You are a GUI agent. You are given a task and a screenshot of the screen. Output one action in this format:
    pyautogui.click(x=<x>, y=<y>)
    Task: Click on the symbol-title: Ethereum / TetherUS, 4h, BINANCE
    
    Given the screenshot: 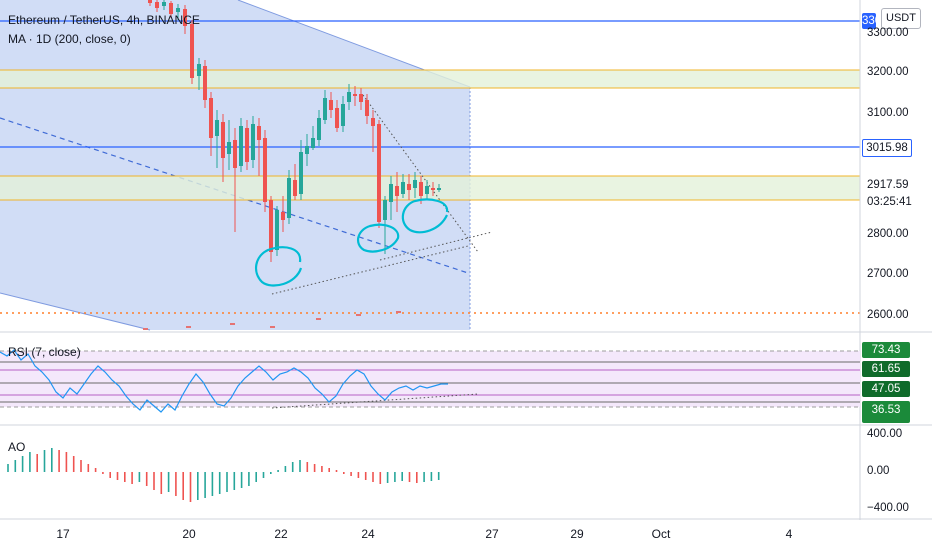 What is the action you would take?
    pyautogui.click(x=104, y=20)
    